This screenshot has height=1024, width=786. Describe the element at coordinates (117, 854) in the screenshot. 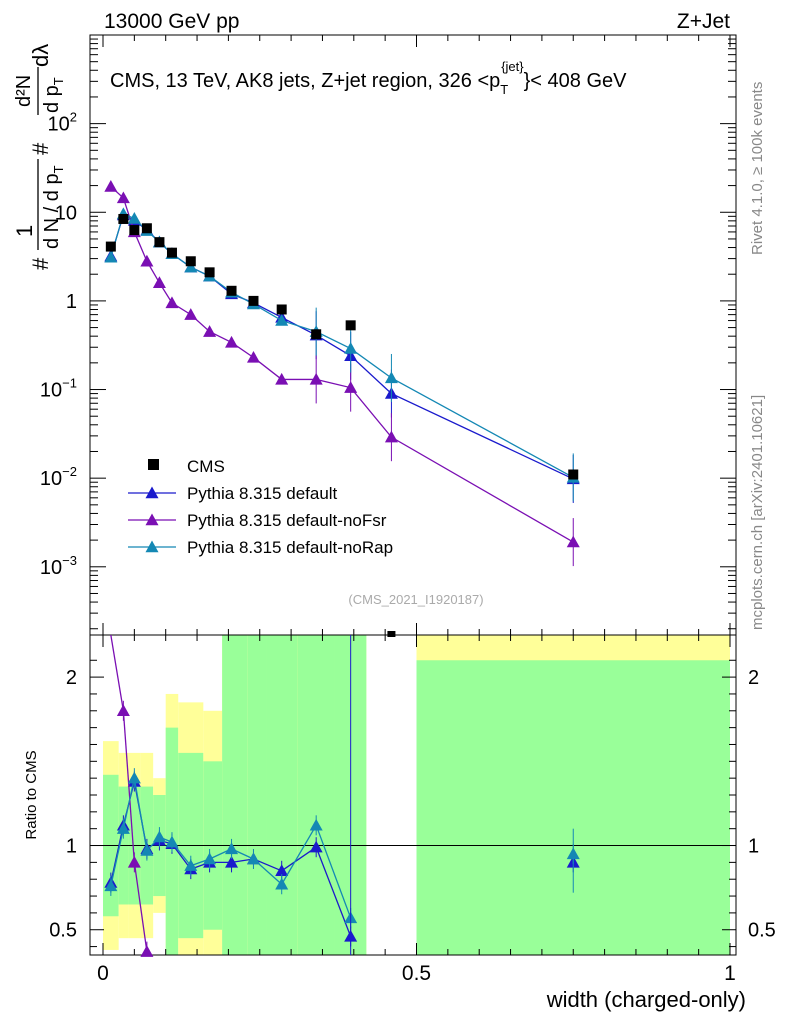

I see `ratio-line-default` at that location.